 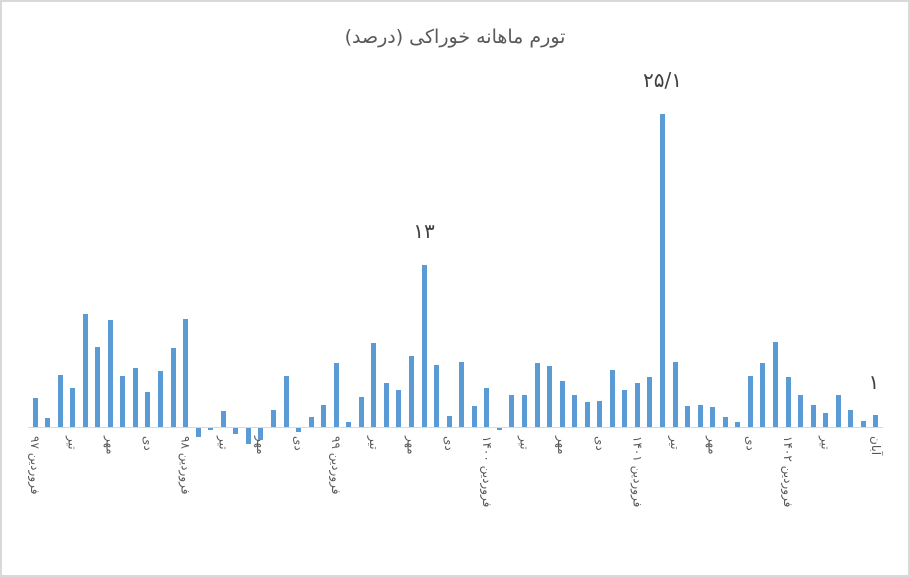 I want to click on x-tick-label: فروردین ۱۴۰۲, so click(x=788, y=472).